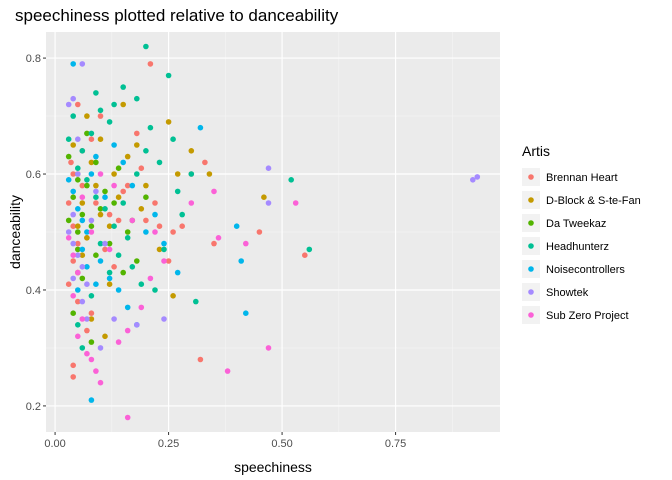 The image size is (672, 480). I want to click on legend-label: Da Tweekaz, so click(576, 224).